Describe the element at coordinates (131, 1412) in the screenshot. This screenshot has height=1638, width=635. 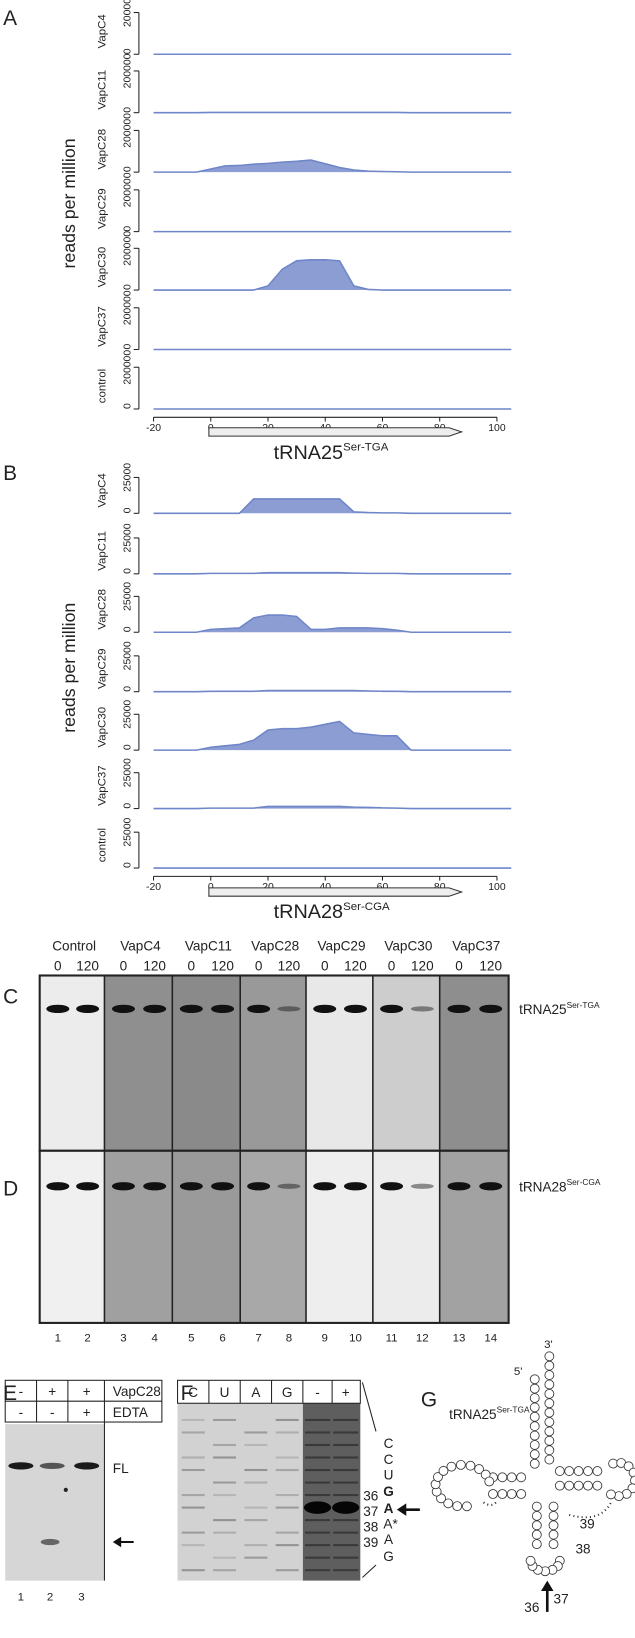
I see `row-label: EDTA` at that location.